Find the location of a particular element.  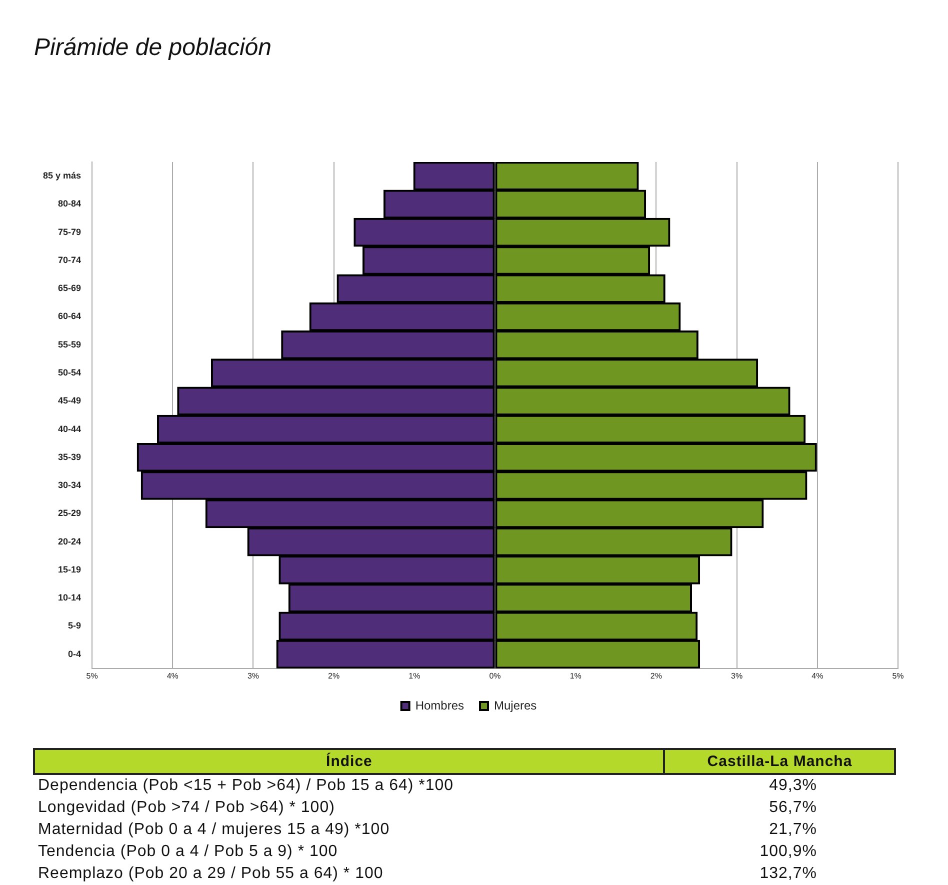

text: Maternidad (Pob 0 a 4 / mujeres 15 a 49) *100 is located at coordinates (214, 830).